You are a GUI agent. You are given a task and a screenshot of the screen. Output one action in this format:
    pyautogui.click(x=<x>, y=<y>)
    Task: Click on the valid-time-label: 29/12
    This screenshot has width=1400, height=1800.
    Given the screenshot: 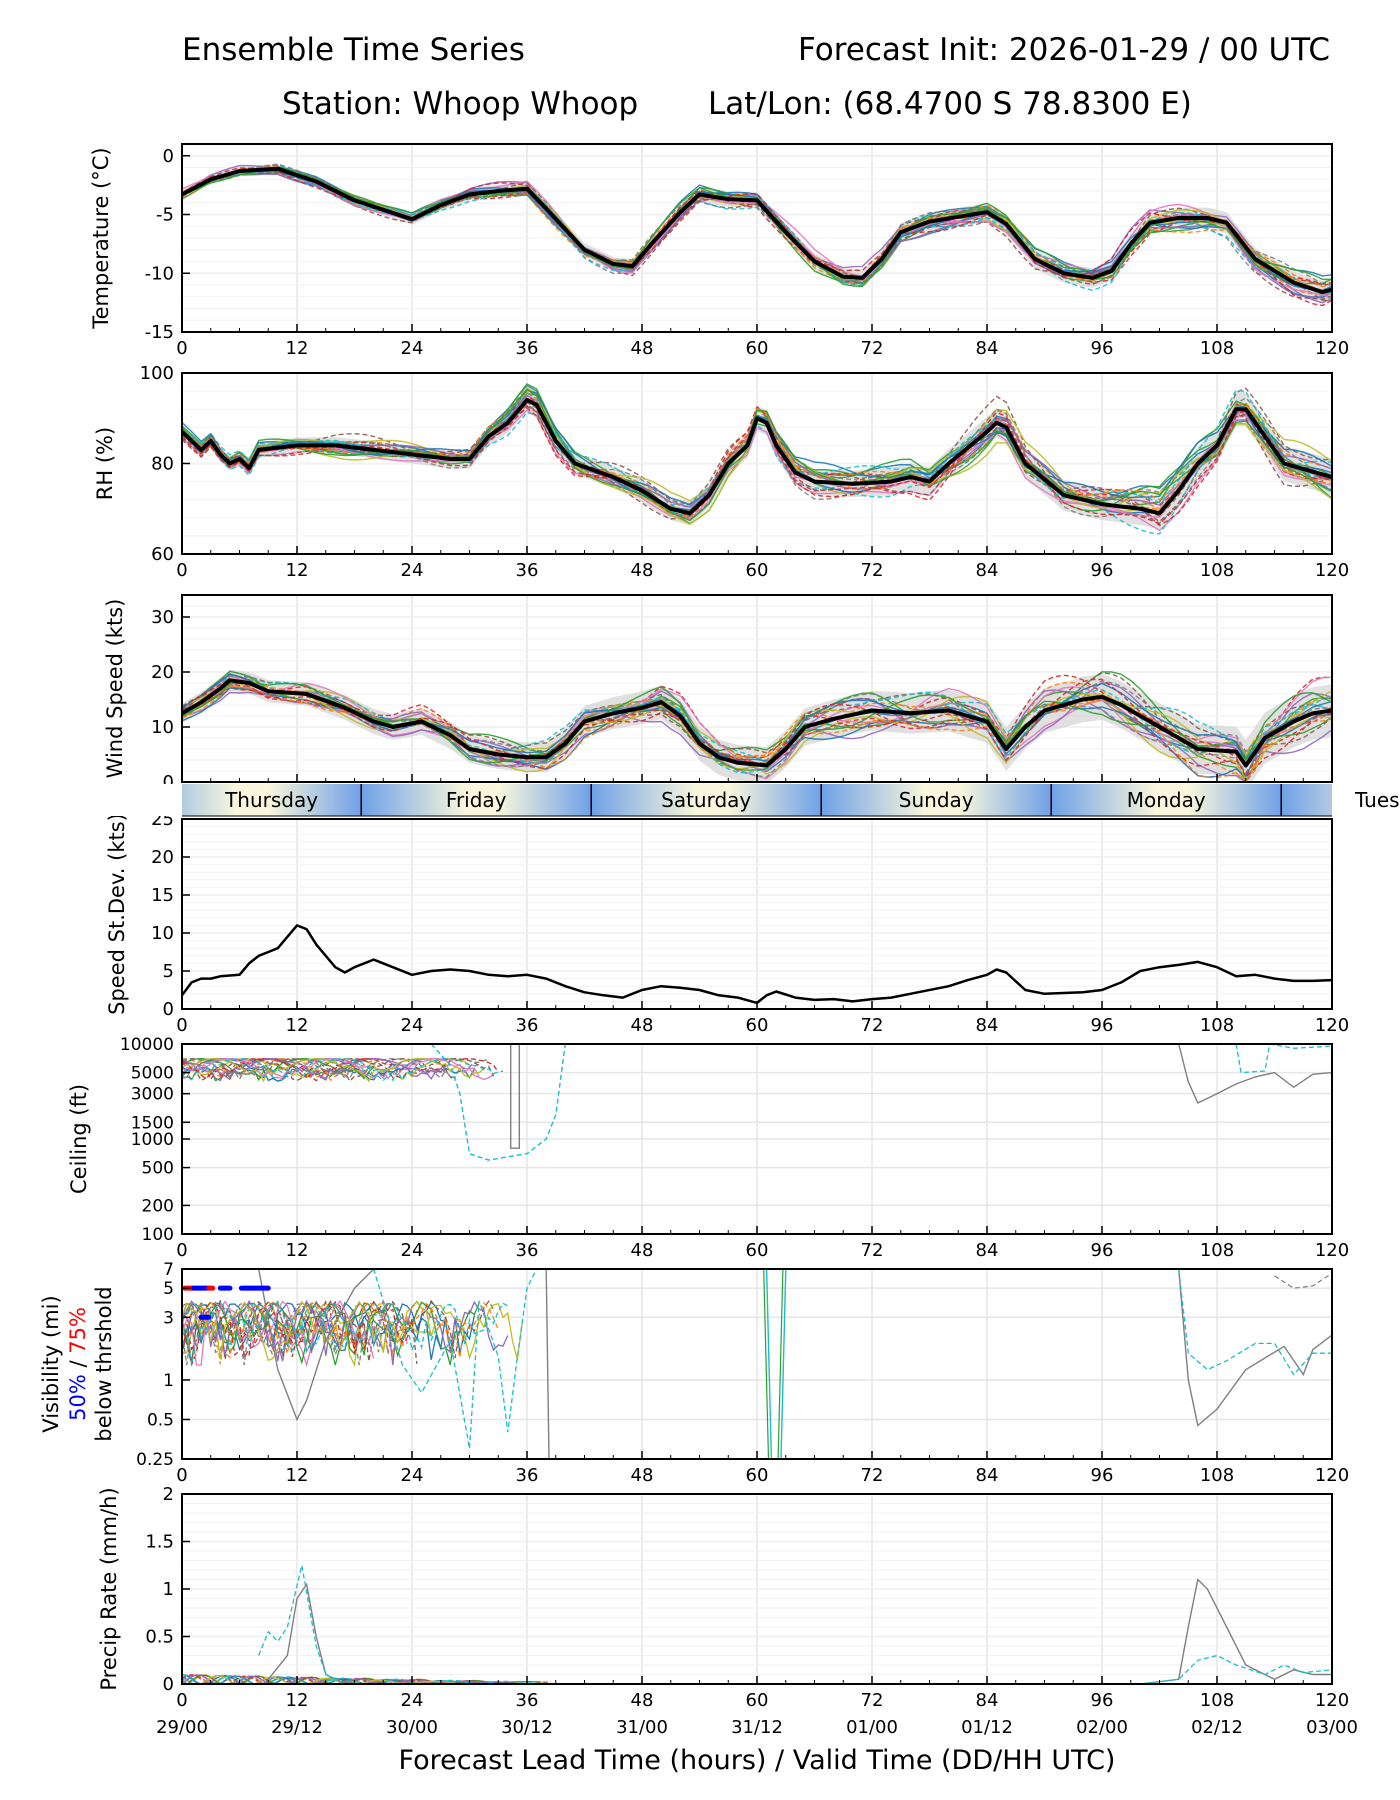 What is the action you would take?
    pyautogui.click(x=297, y=1727)
    